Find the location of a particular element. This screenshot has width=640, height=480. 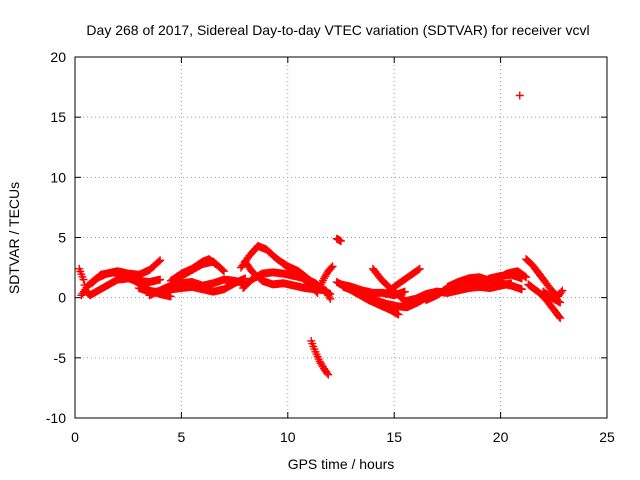

y-tick-label: -5 is located at coordinates (60, 358).